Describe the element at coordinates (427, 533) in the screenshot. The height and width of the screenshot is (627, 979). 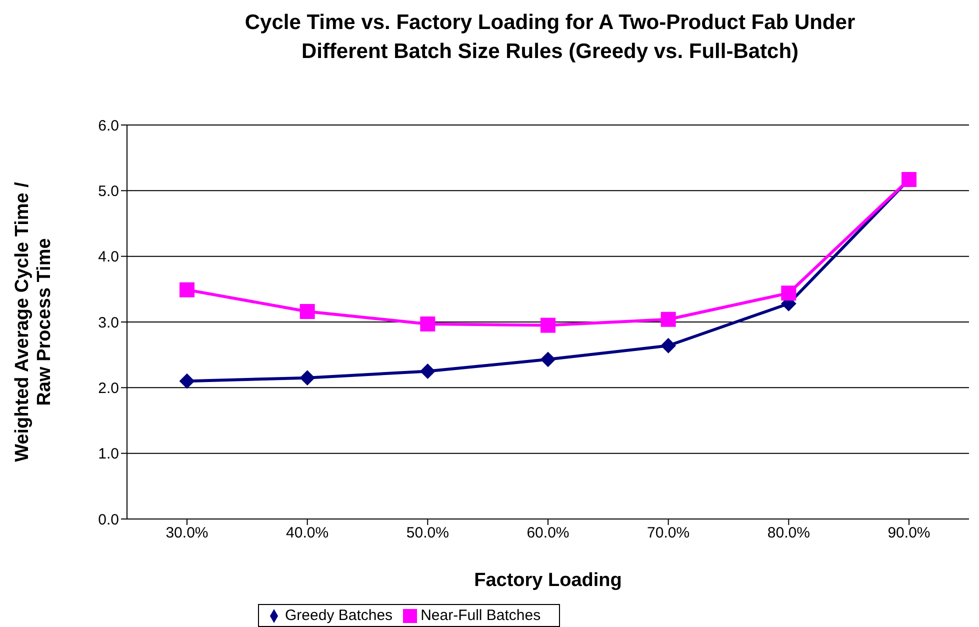
I see `x-tick-label: 50.0%` at that location.